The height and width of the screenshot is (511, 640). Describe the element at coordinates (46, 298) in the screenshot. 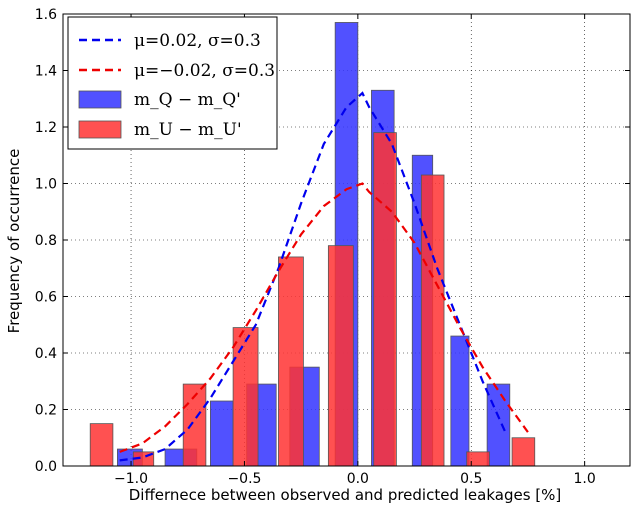

I see `y-tick-label: 0.6` at that location.